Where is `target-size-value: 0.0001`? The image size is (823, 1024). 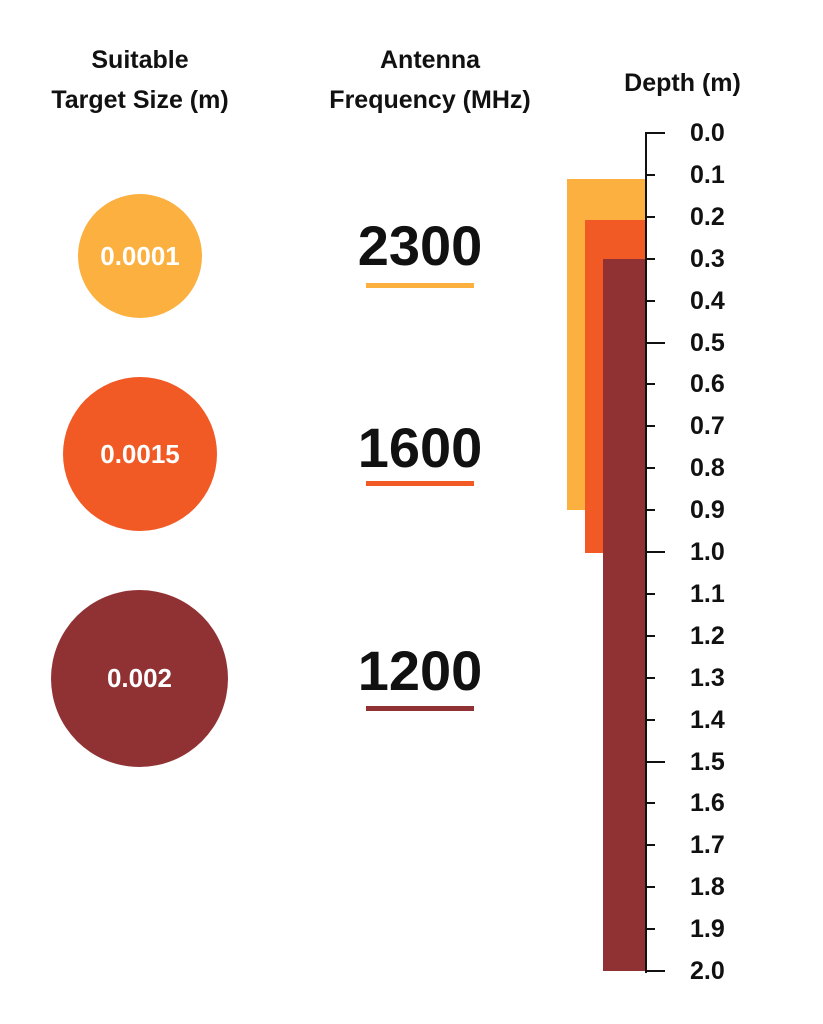
target-size-value: 0.0001 is located at coordinates (140, 255).